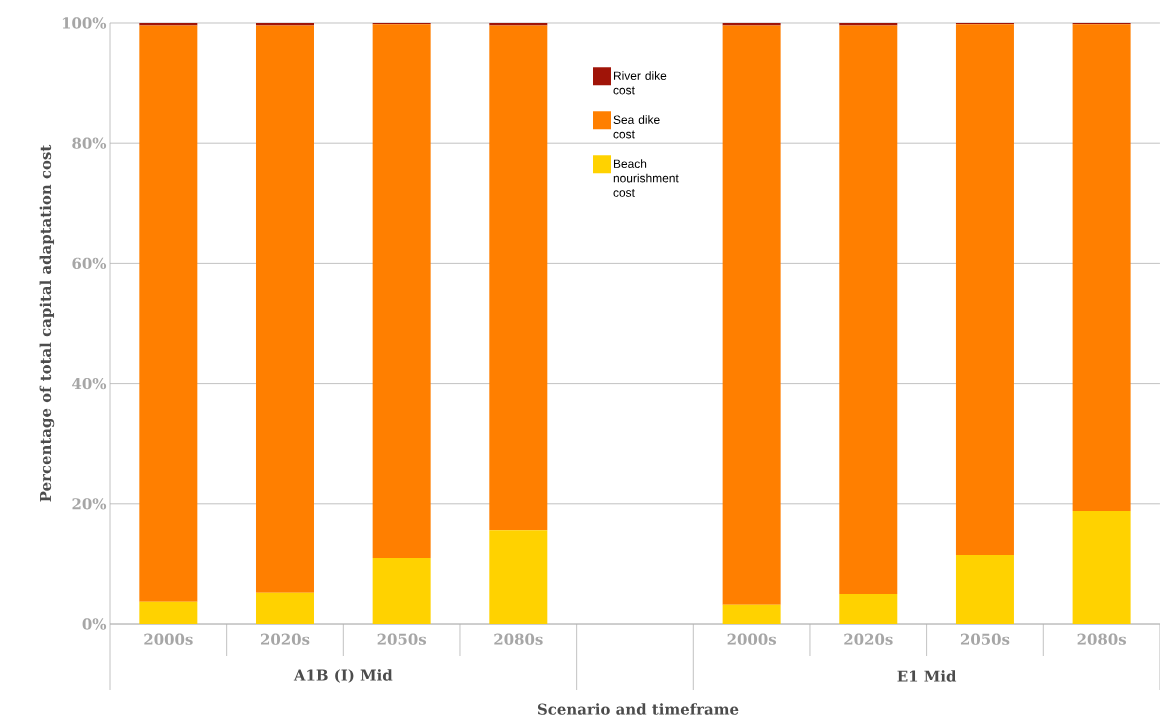 The image size is (1160, 717). I want to click on x-axis-title: Scenario and timeframe, so click(638, 709).